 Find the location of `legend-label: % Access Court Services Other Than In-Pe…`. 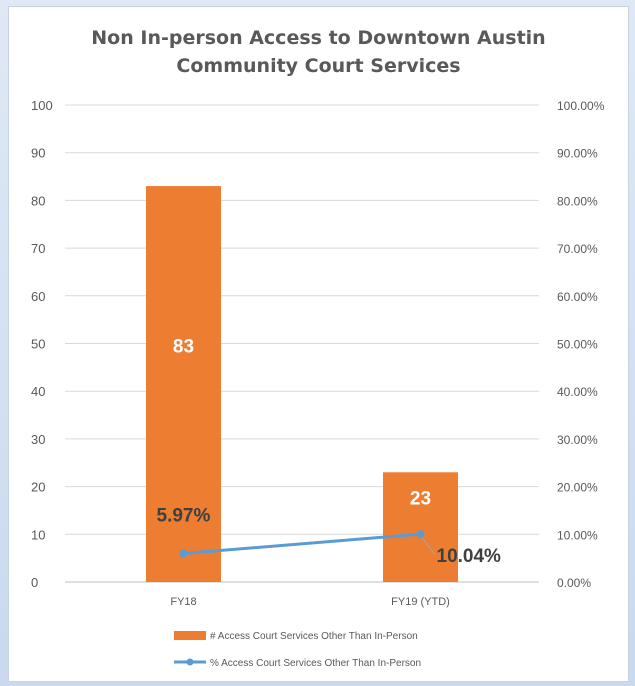

legend-label: % Access Court Services Other Than In-Pe… is located at coordinates (315, 663).